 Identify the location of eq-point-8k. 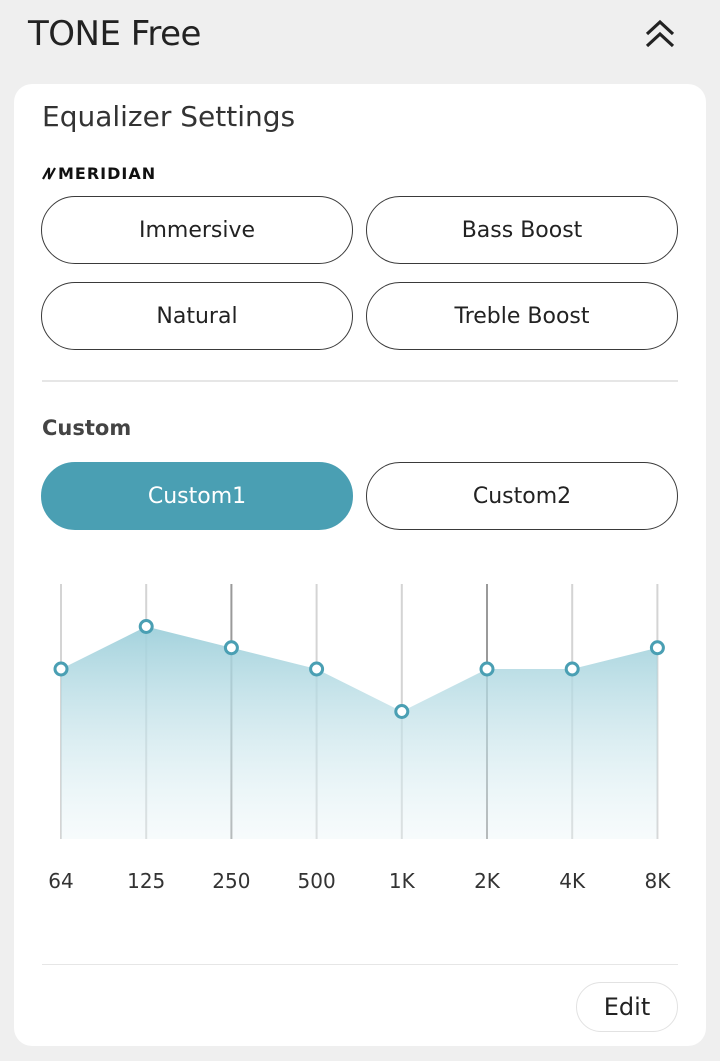
(657, 648).